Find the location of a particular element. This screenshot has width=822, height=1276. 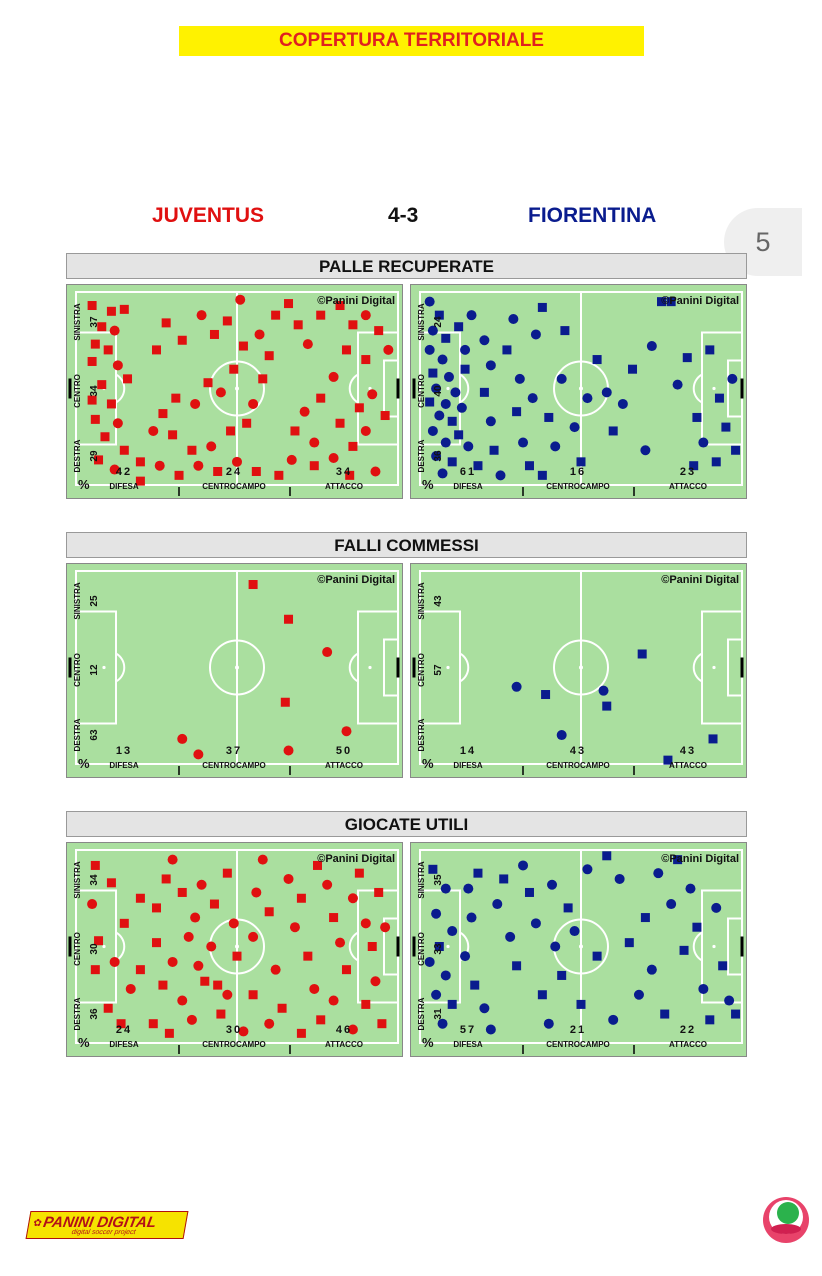

zone-percent-attacco: 50 is located at coordinates (344, 751).